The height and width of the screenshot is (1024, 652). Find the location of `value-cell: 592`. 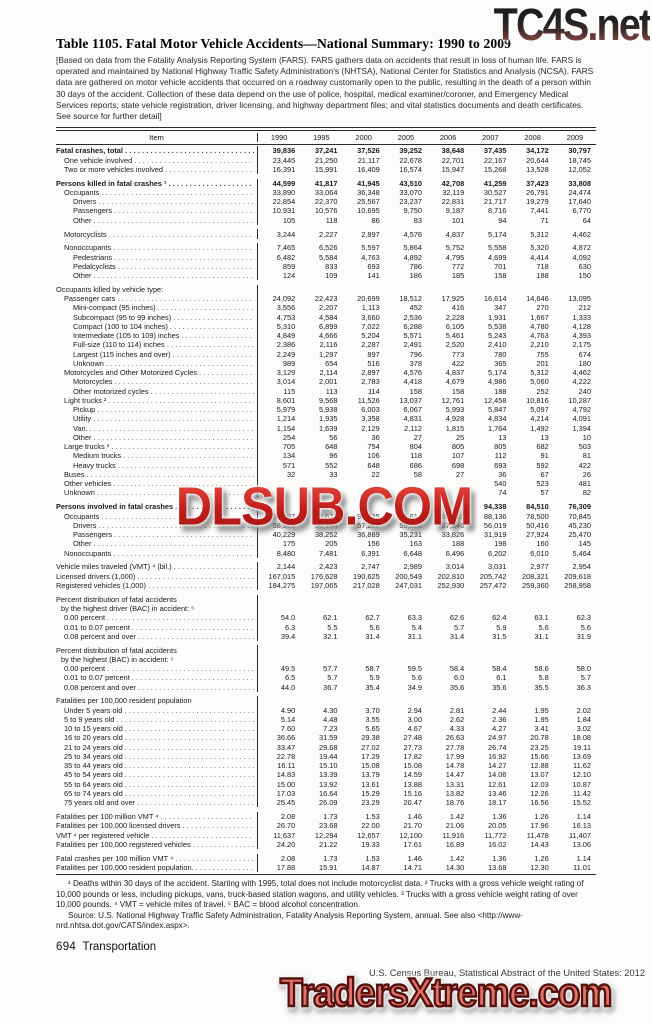

value-cell: 592 is located at coordinates (542, 465).